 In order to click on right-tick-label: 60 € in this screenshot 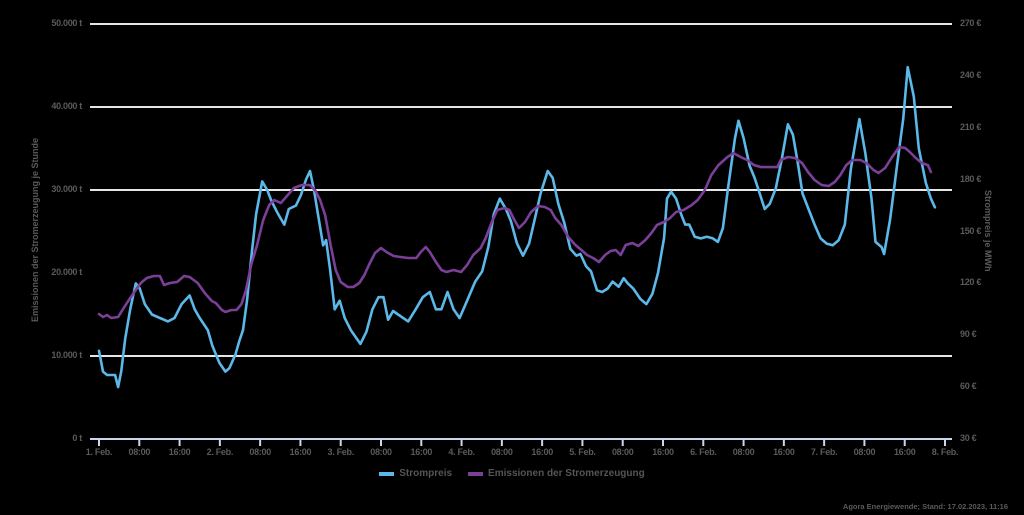, I will do `click(968, 386)`.